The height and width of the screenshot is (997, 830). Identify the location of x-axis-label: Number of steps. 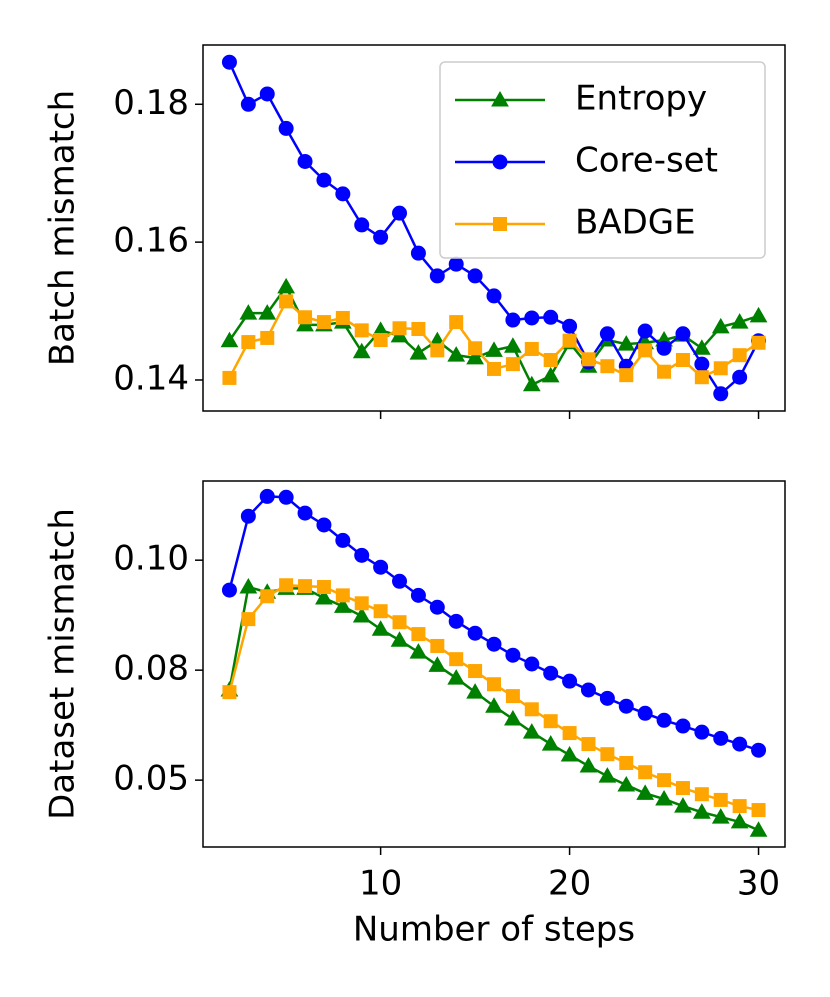
(494, 930).